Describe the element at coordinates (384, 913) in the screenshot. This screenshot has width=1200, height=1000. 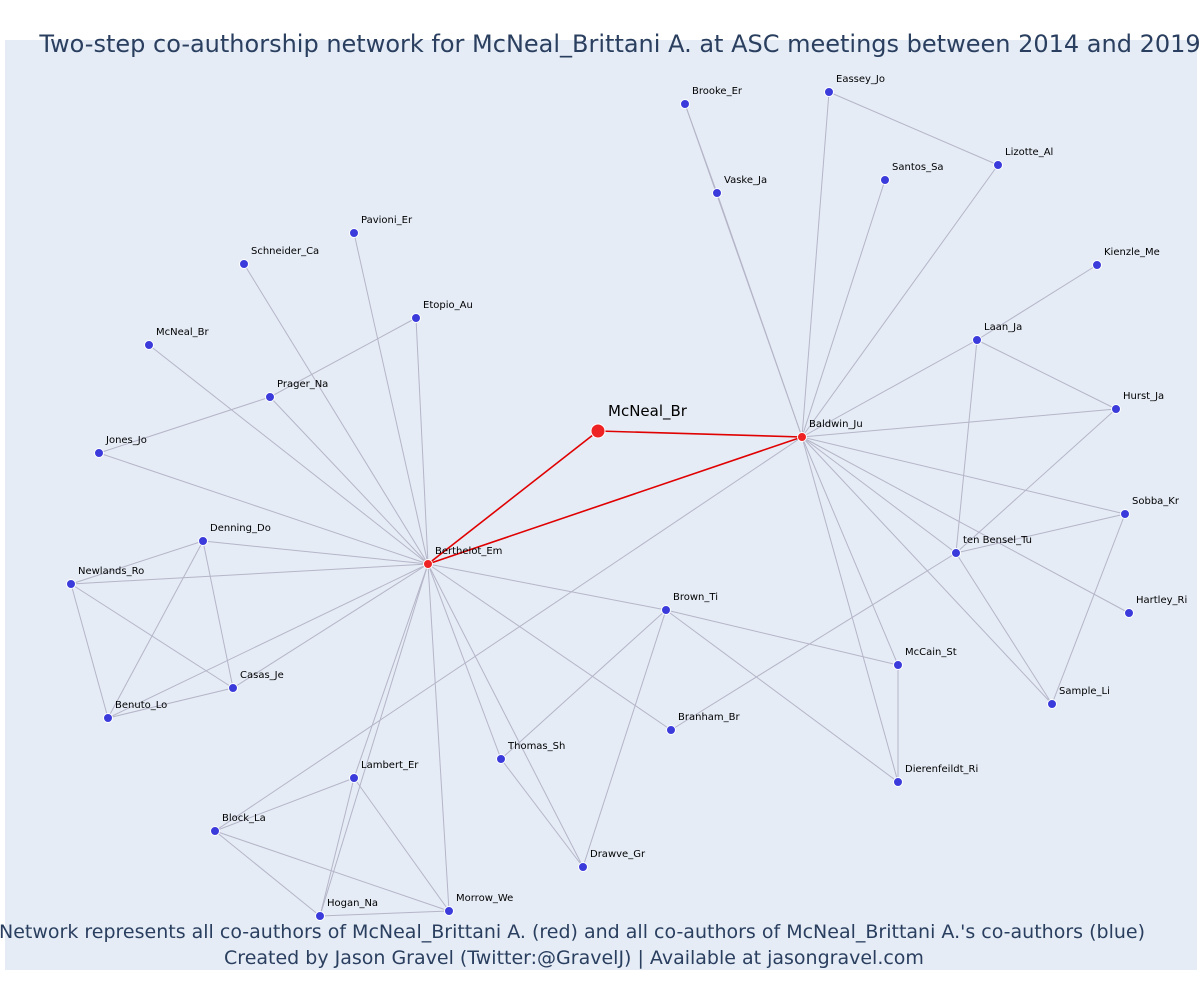
I see `edge-hogan_na-morrow_we` at that location.